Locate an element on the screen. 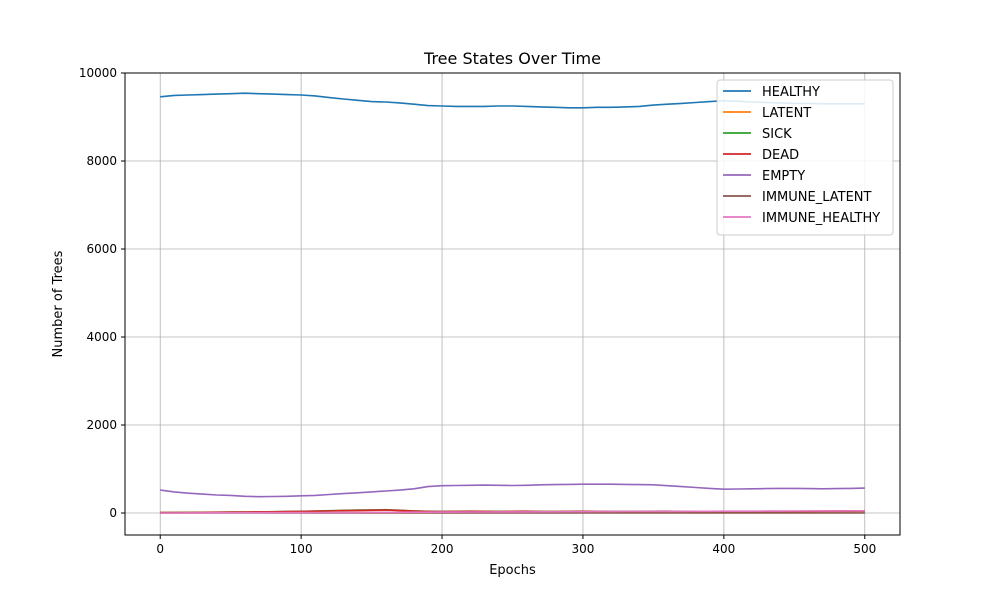 The width and height of the screenshot is (1000, 600). x-tick-label: 200 is located at coordinates (442, 549).